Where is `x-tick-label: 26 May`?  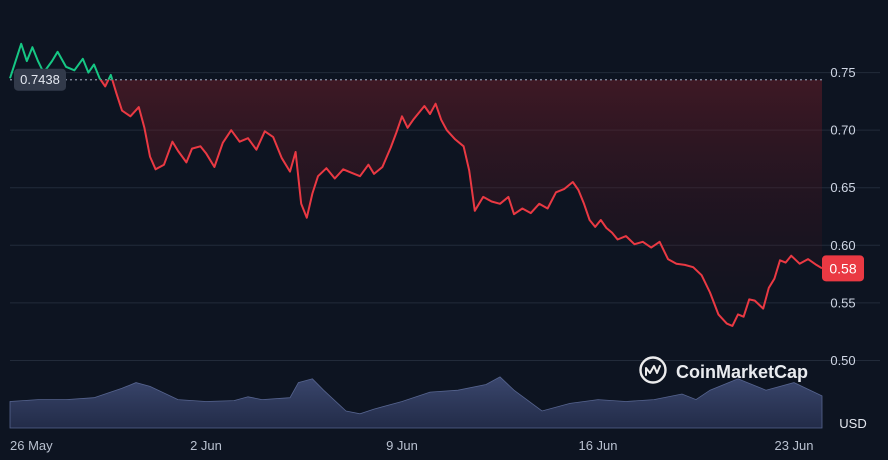
x-tick-label: 26 May is located at coordinates (31, 445).